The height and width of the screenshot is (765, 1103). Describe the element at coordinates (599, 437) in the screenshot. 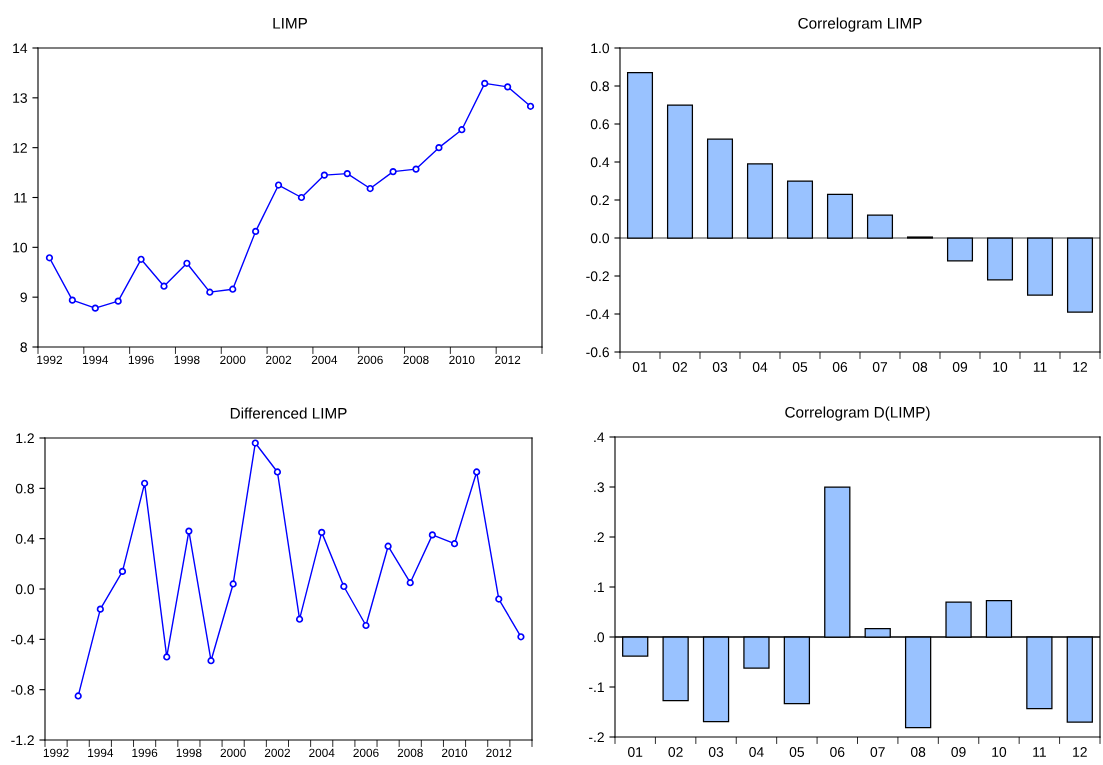

I see `y-tick-label: .4` at that location.